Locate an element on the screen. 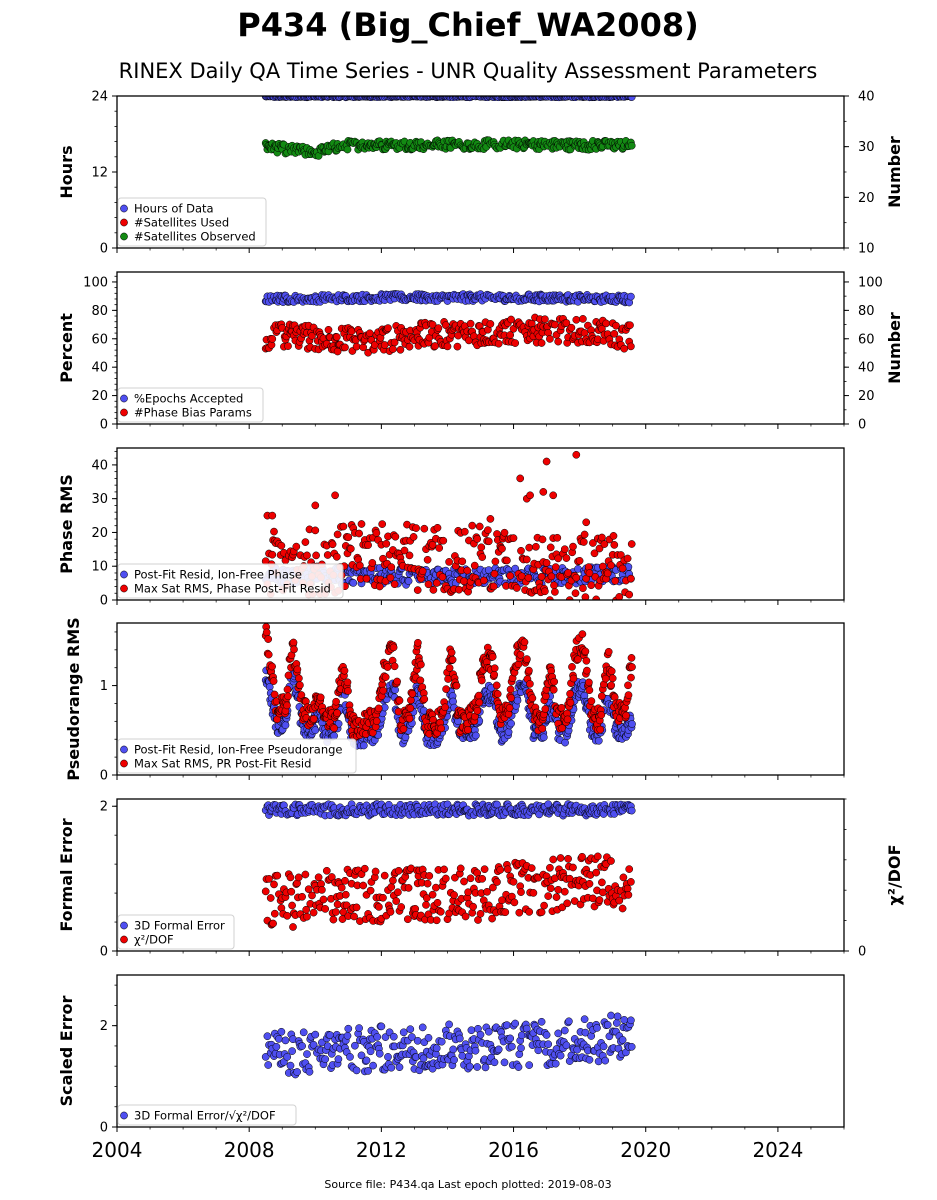 The height and width of the screenshot is (1200, 937). y2-tick-label: 0 is located at coordinates (862, 952).